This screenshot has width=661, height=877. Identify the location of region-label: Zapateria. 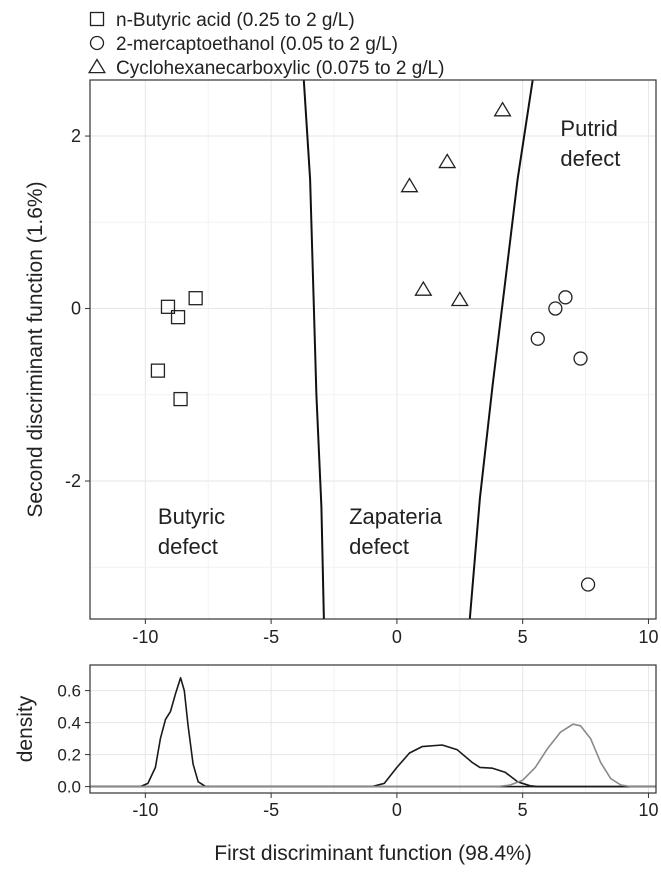
(396, 516).